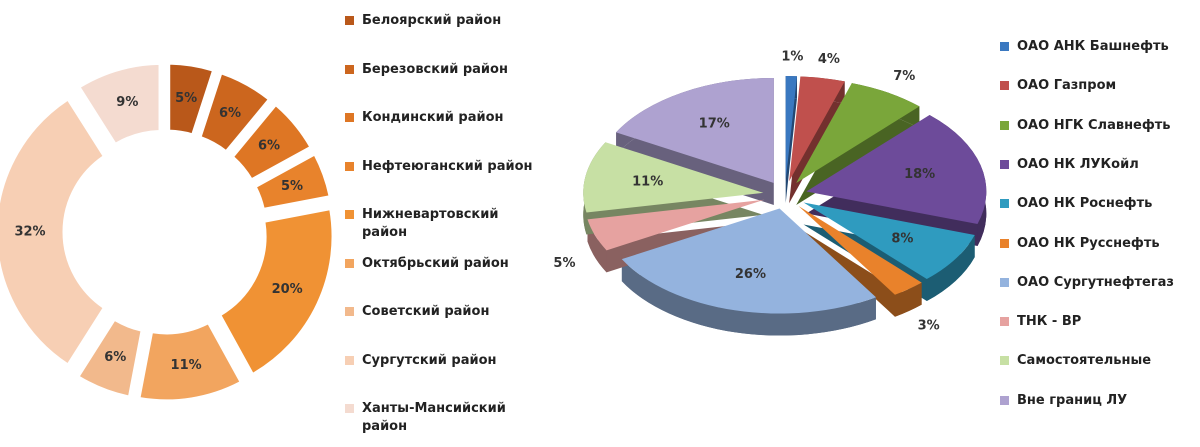  I want to click on legend-entry: ОАО Газпром, so click(1100, 86).